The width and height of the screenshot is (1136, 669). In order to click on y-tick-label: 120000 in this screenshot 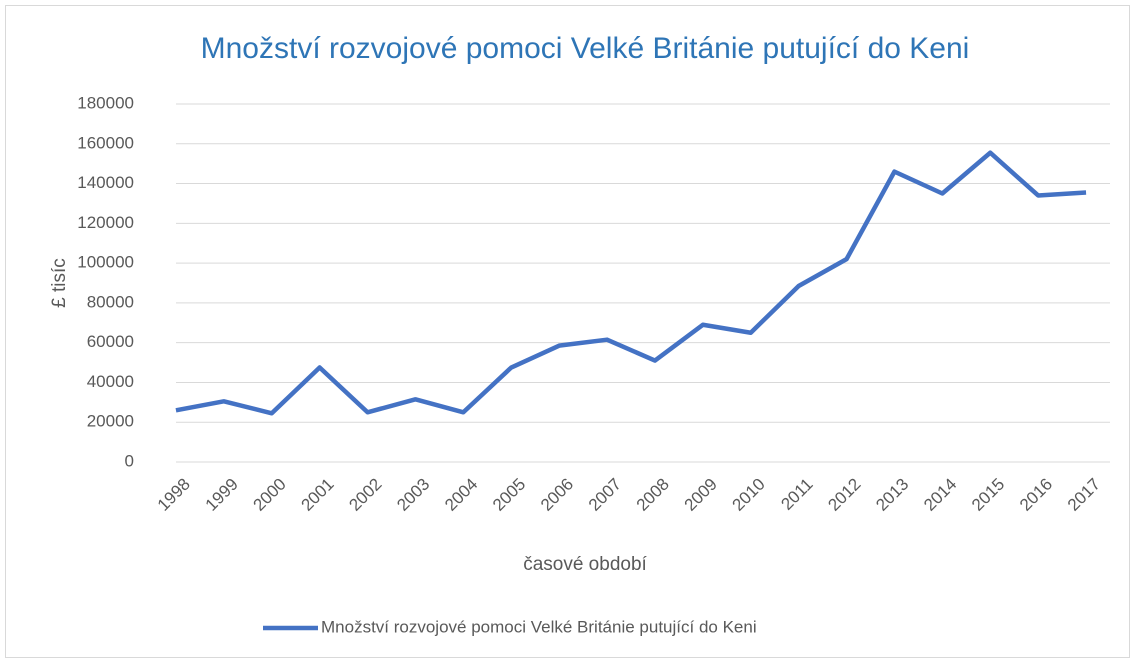, I will do `click(105, 222)`.